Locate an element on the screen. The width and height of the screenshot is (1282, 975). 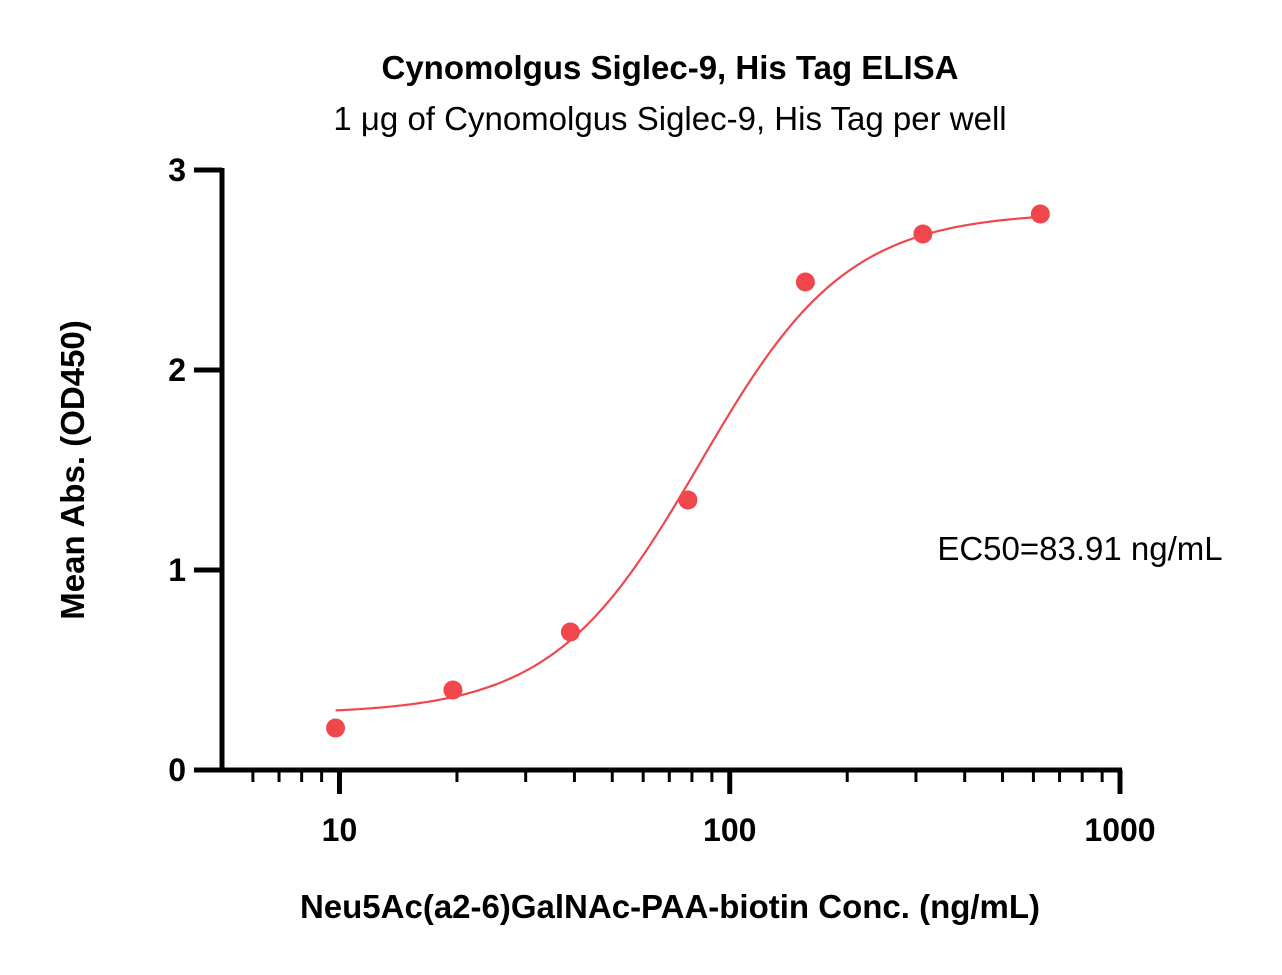
y-tick-label: 0 is located at coordinates (177, 770).